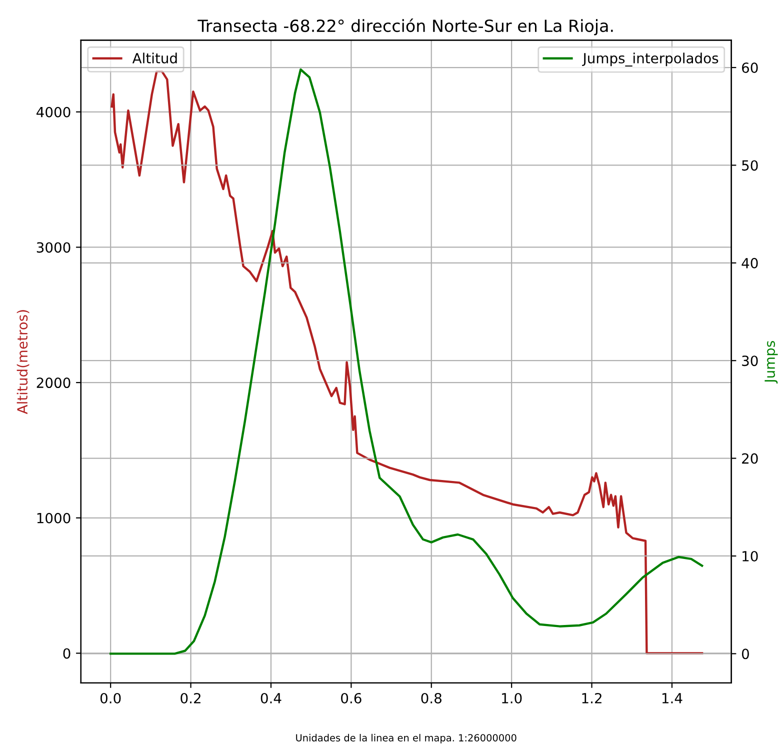  I want to click on chart-title: Transecta -68.22° dirección Norte-Sur en La Rioja., so click(405, 27).